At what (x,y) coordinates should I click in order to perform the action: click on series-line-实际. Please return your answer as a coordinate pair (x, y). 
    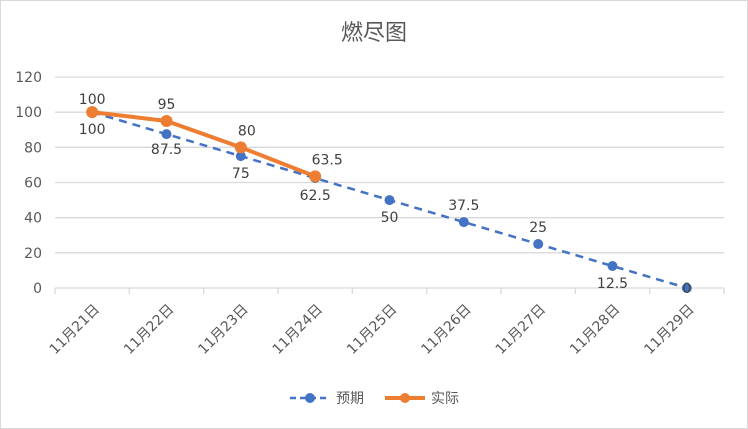
    Looking at the image, I should click on (203, 144).